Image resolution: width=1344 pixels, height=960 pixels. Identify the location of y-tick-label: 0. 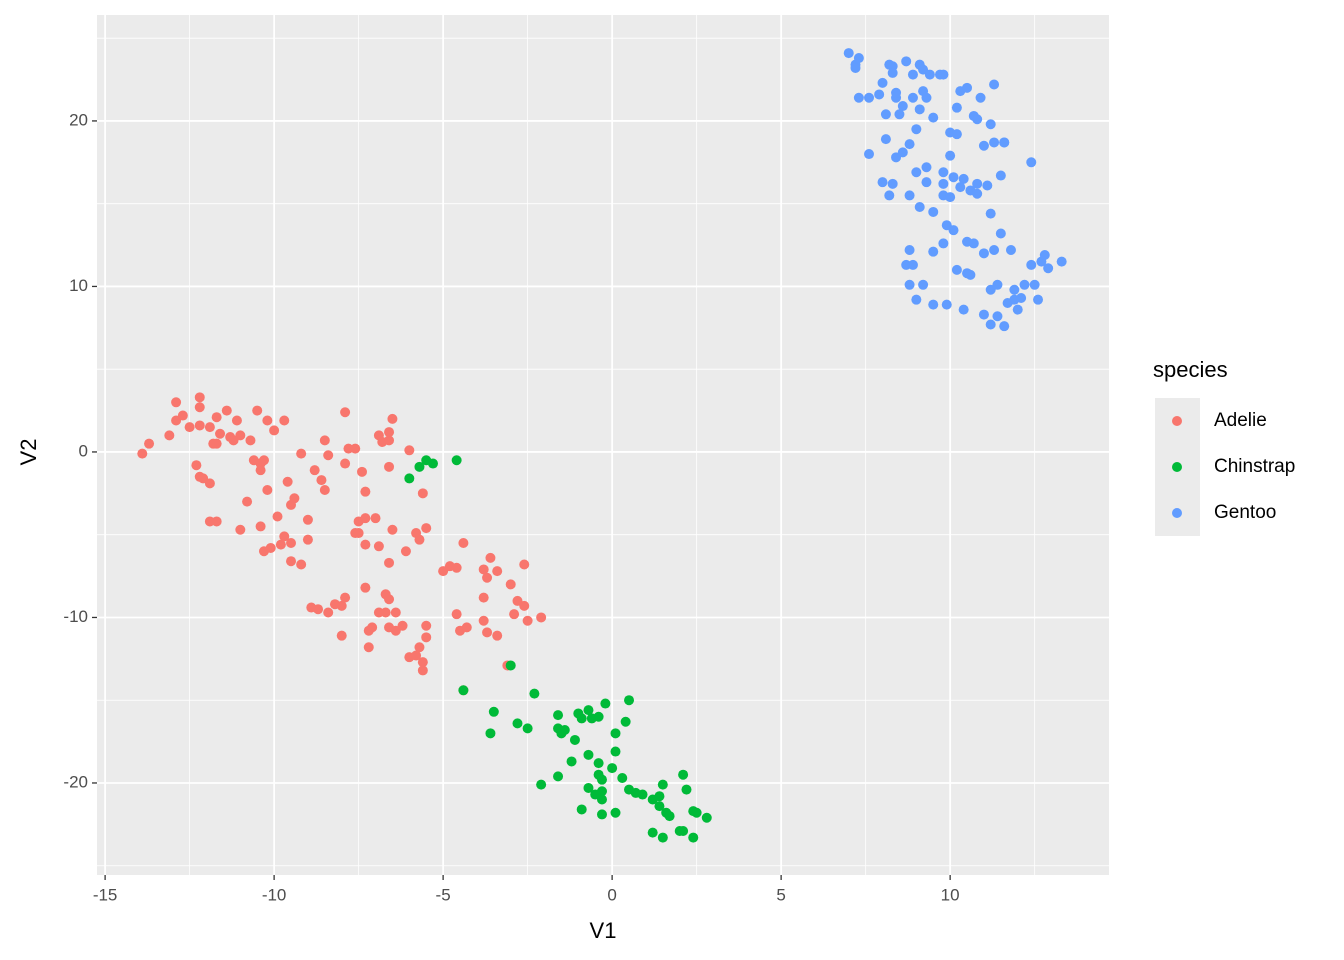
(83, 450).